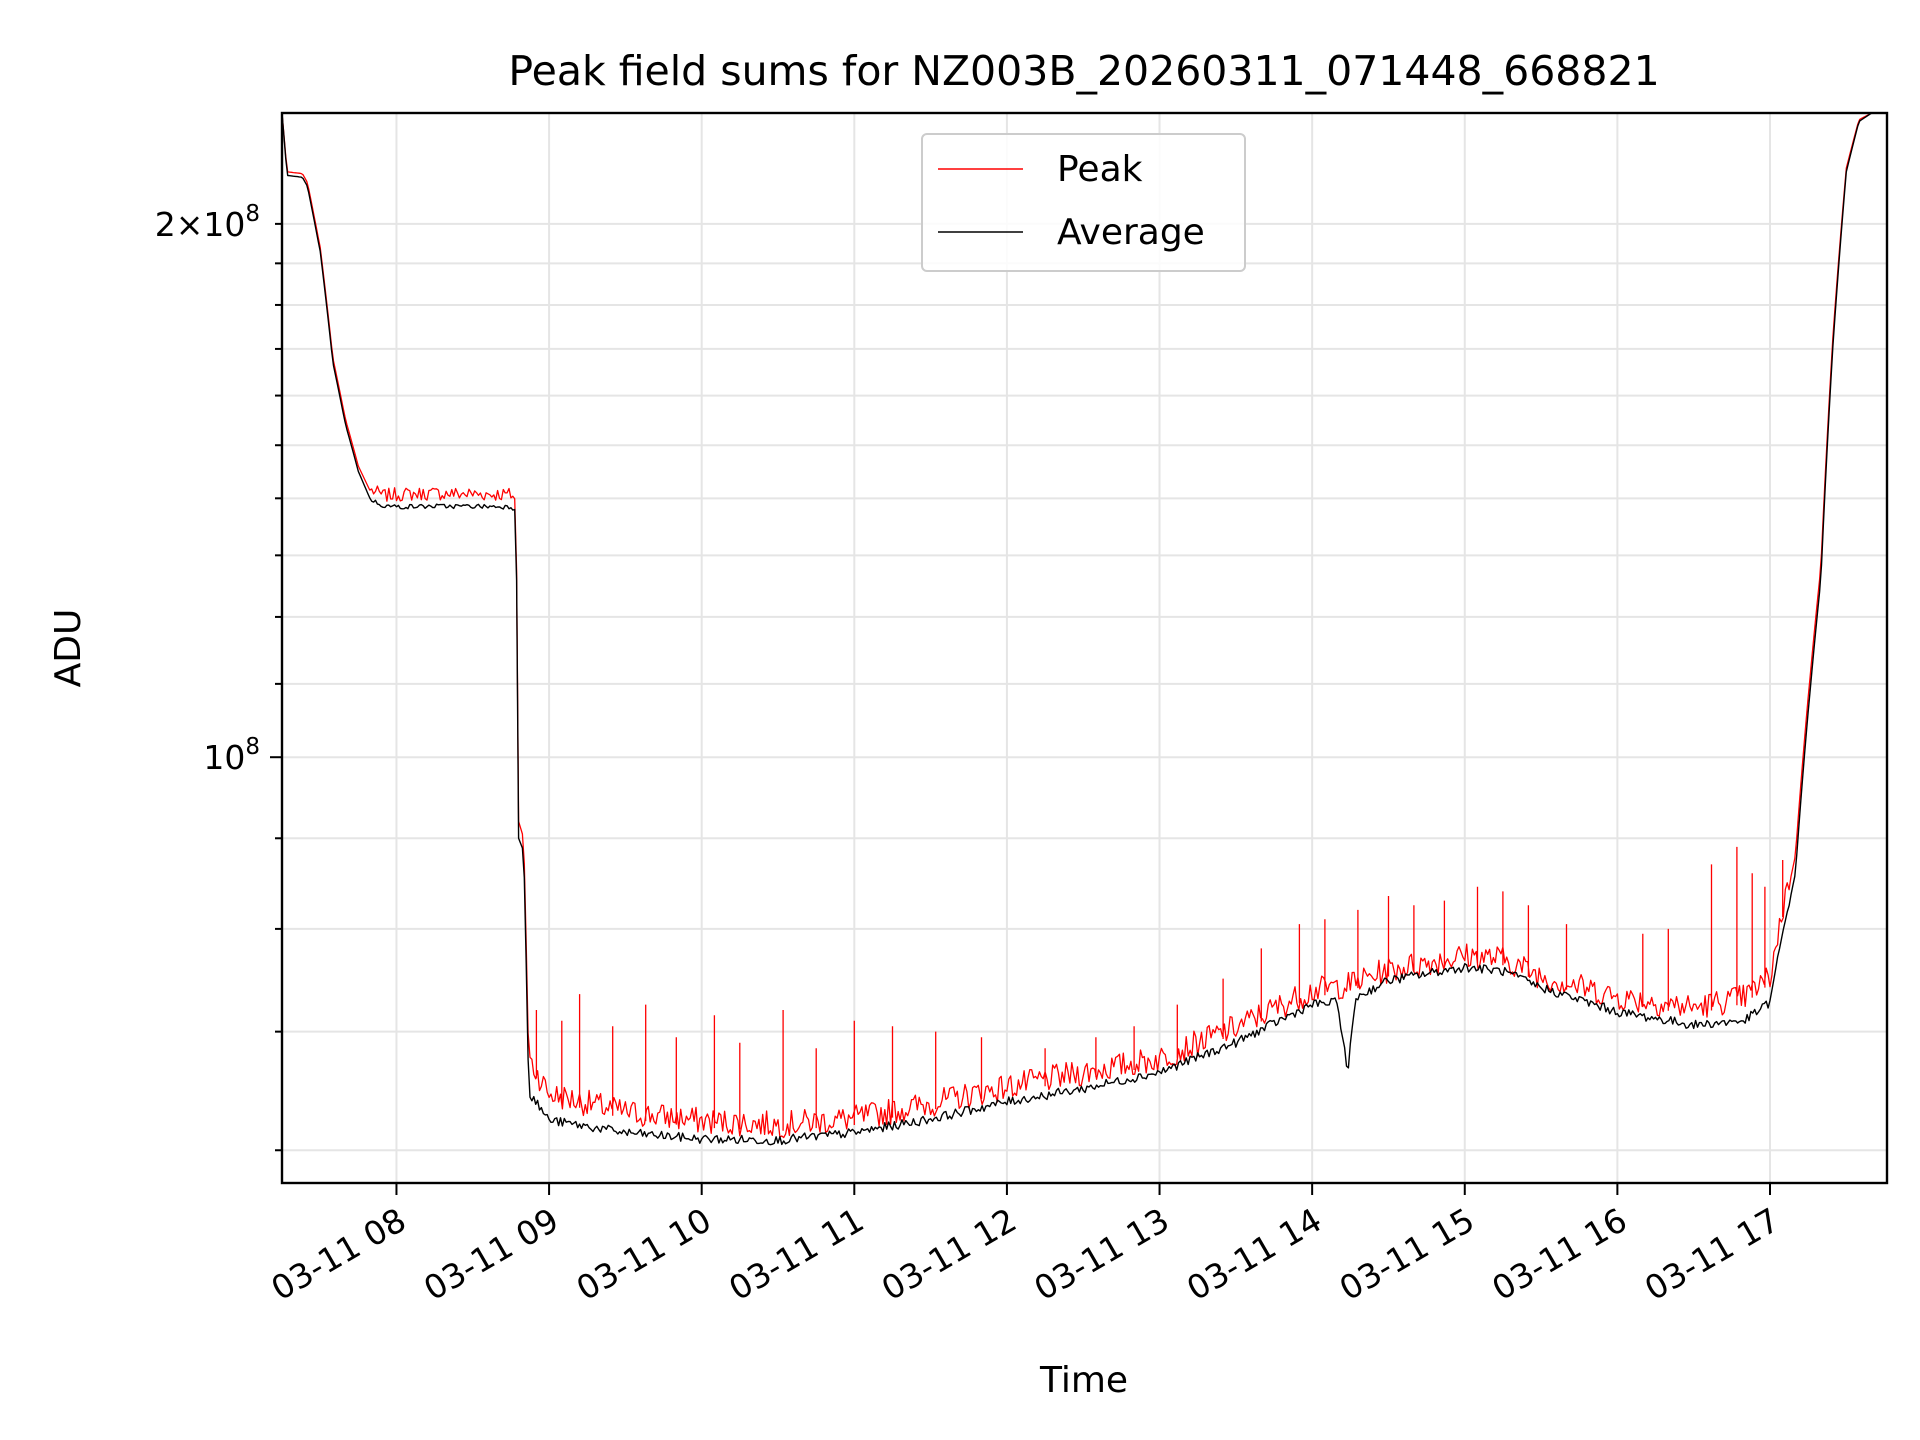  I want to click on y-axis-label: ADU, so click(68, 648).